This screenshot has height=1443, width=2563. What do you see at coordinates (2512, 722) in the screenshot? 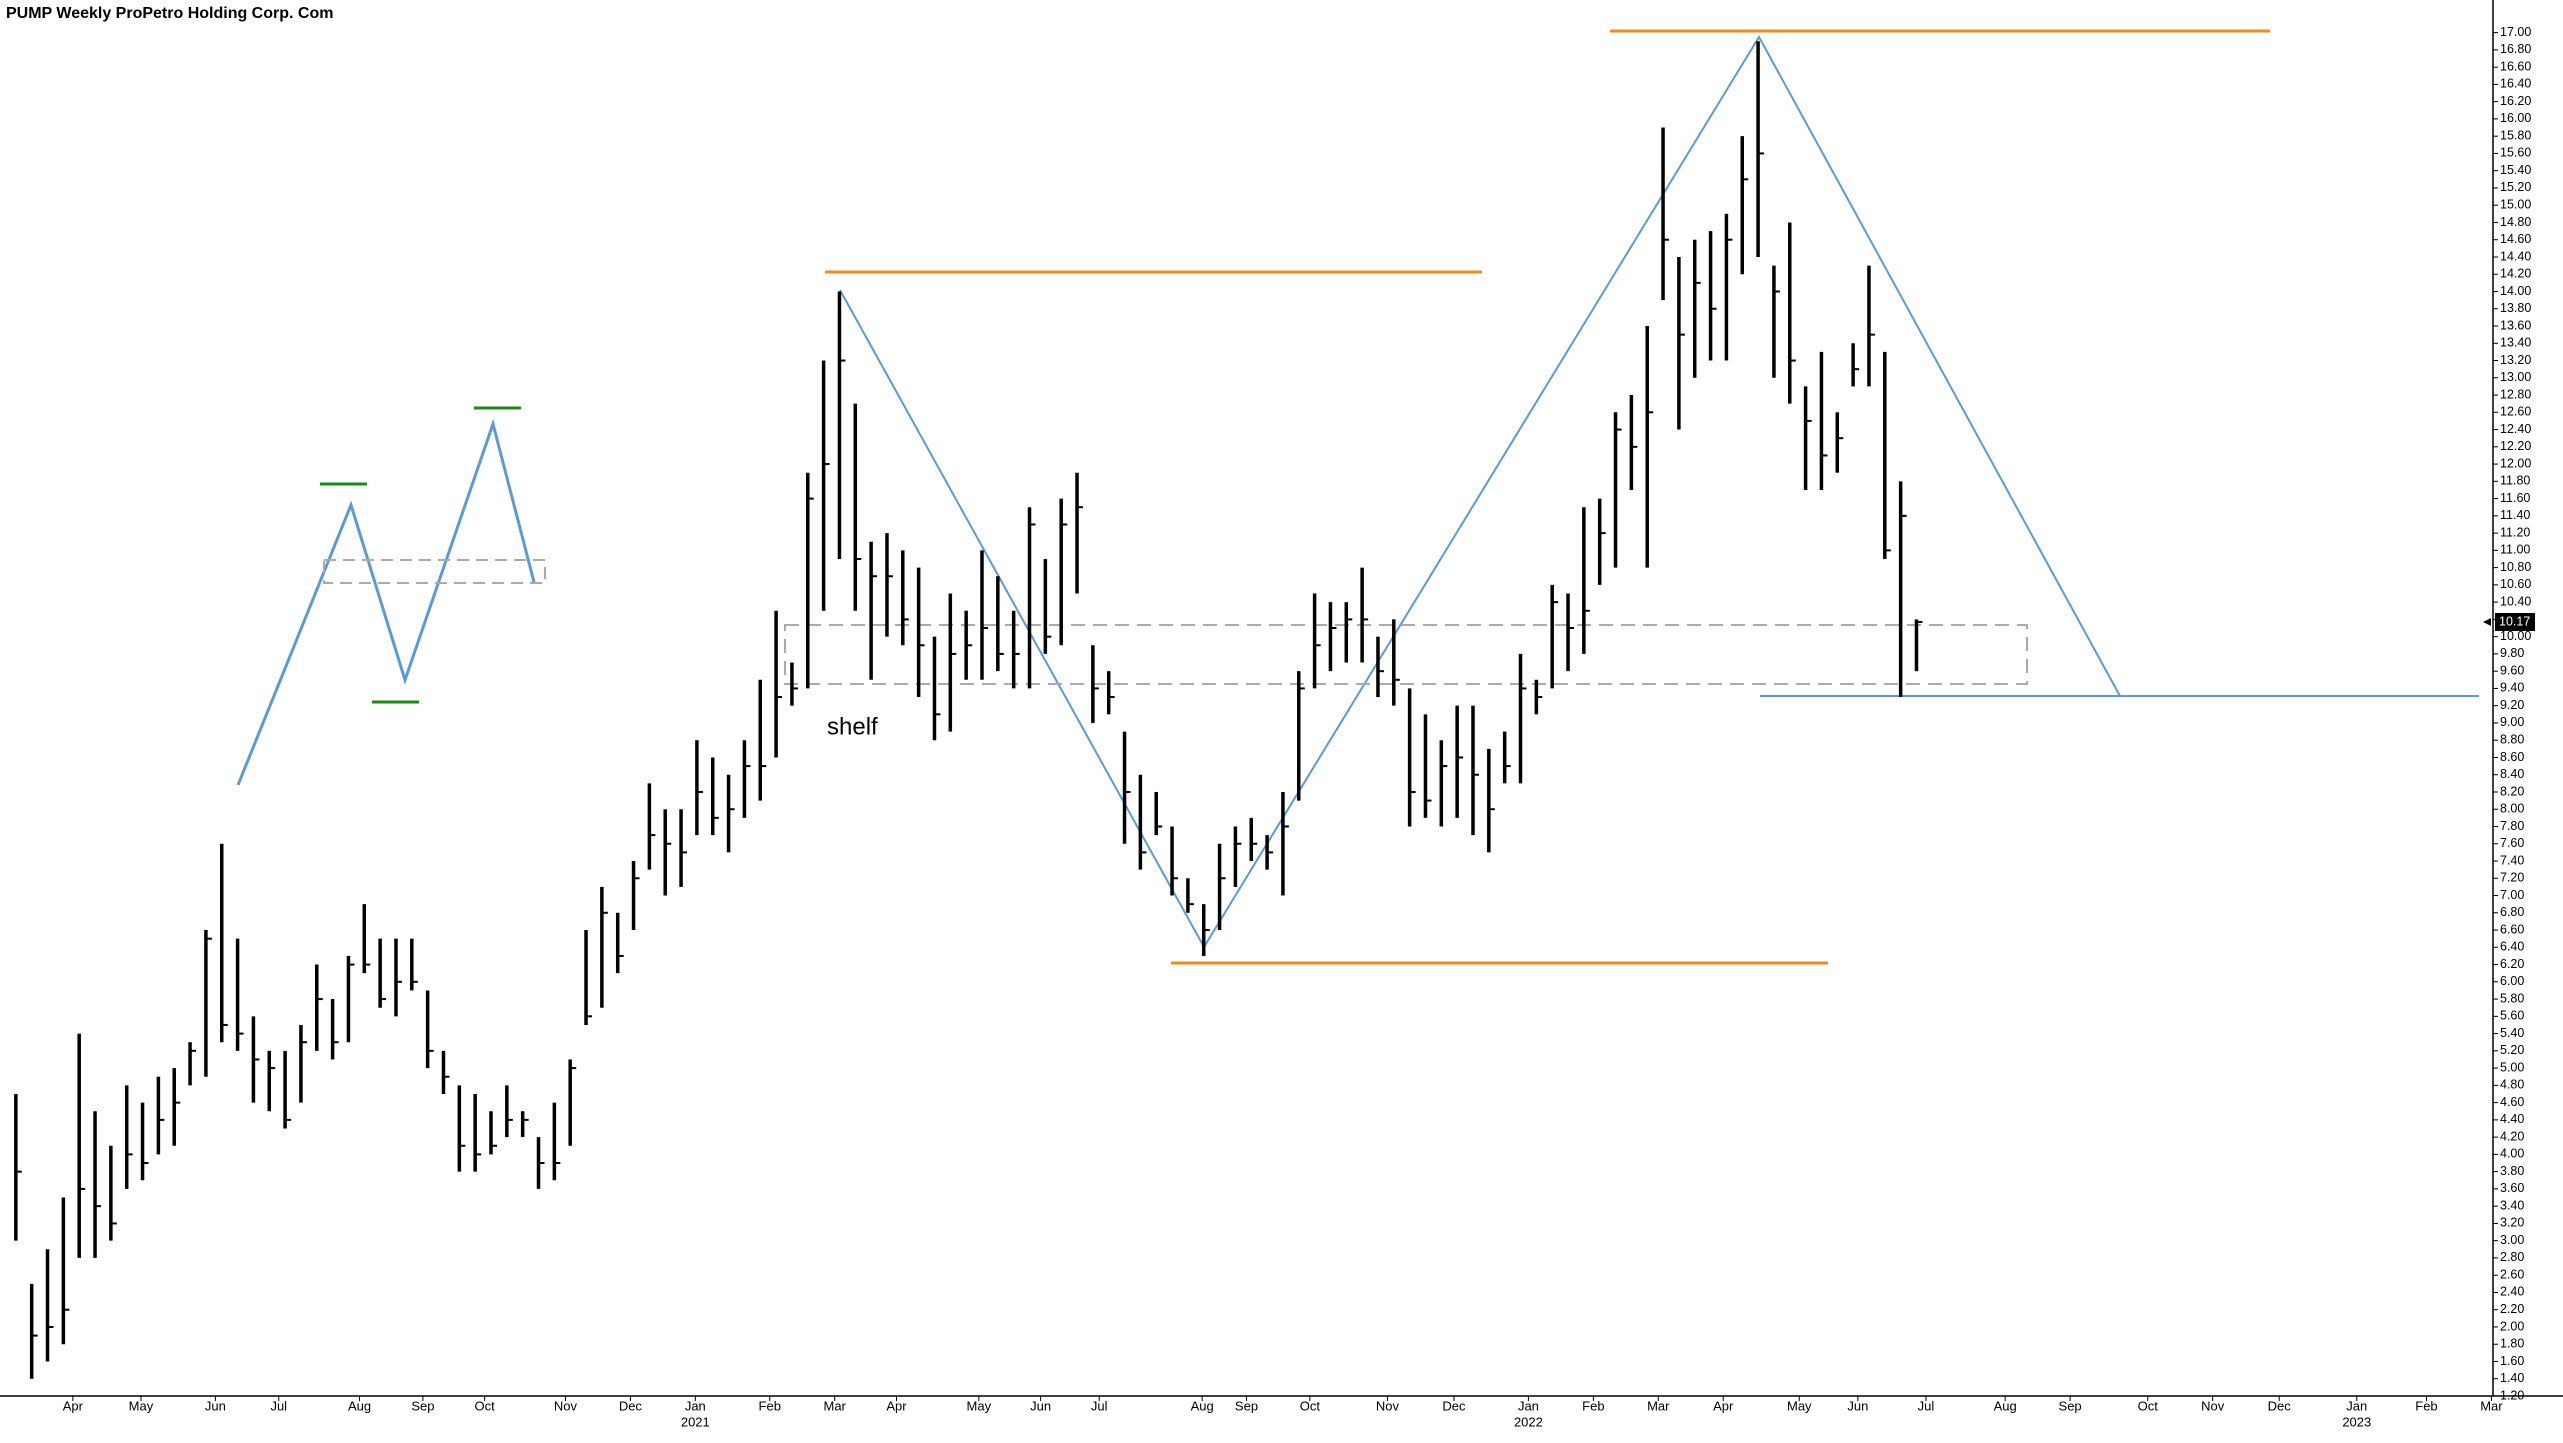
I see `y-tick-label: 9.00` at bounding box center [2512, 722].